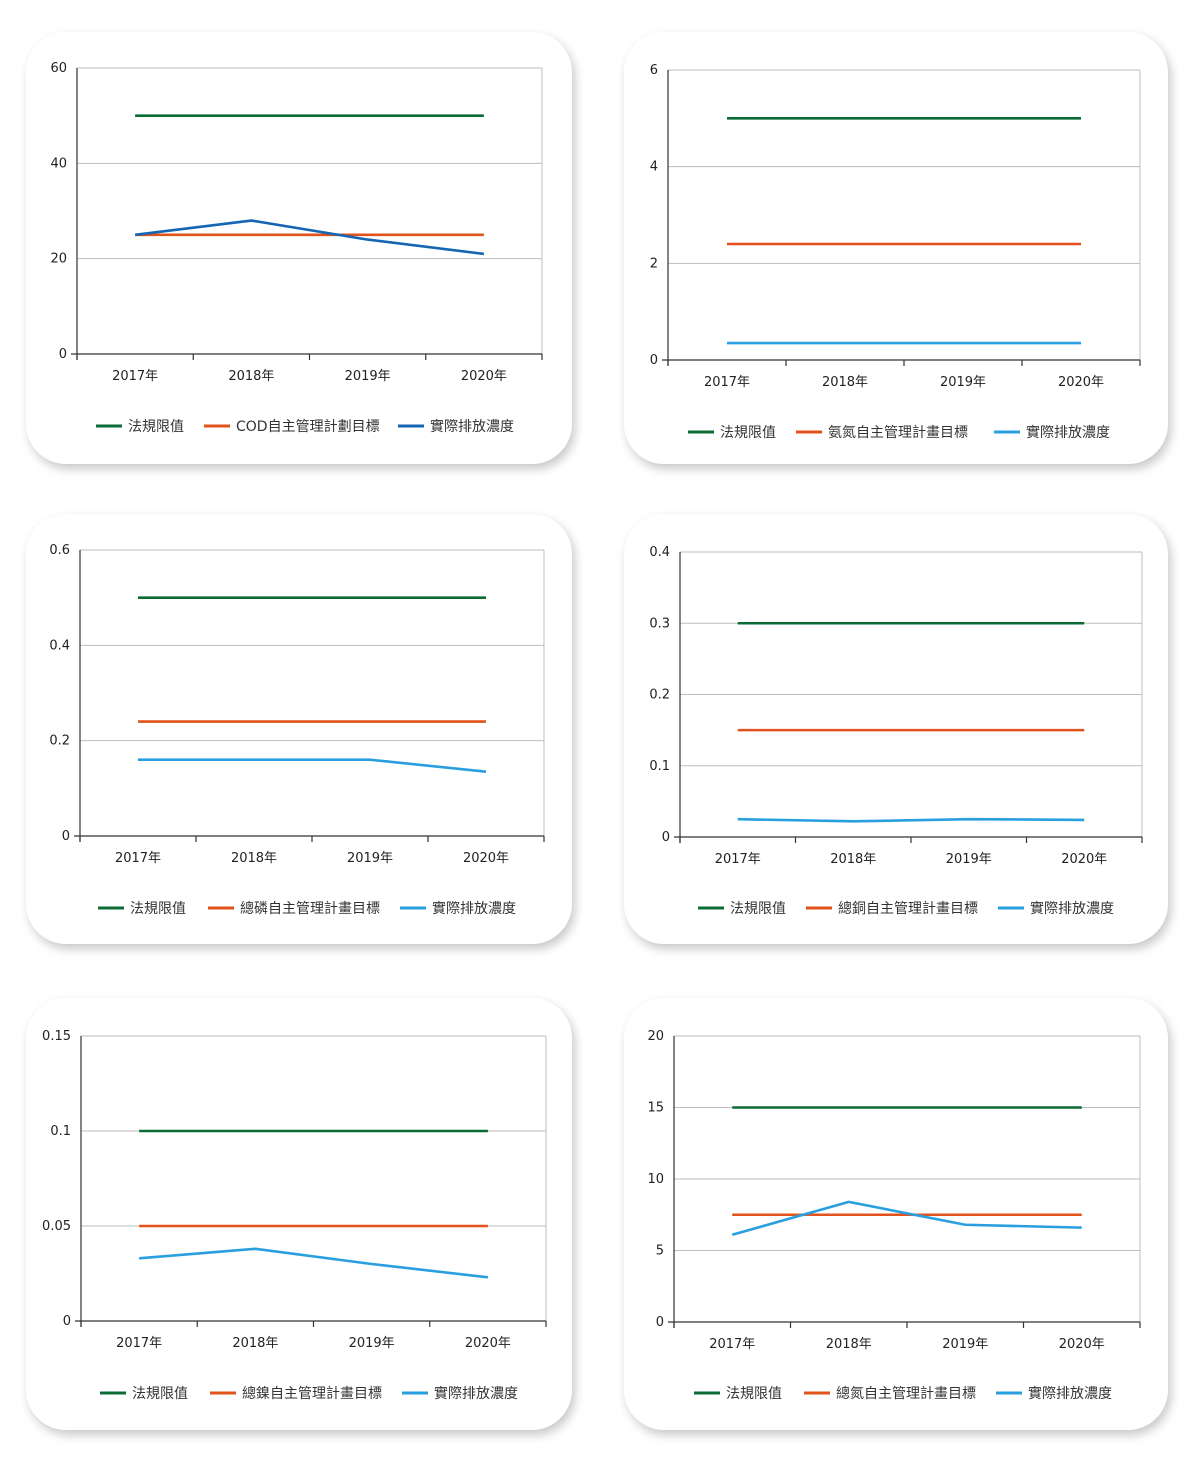 The width and height of the screenshot is (1200, 1470). I want to click on y-tick-label: 5, so click(660, 1251).